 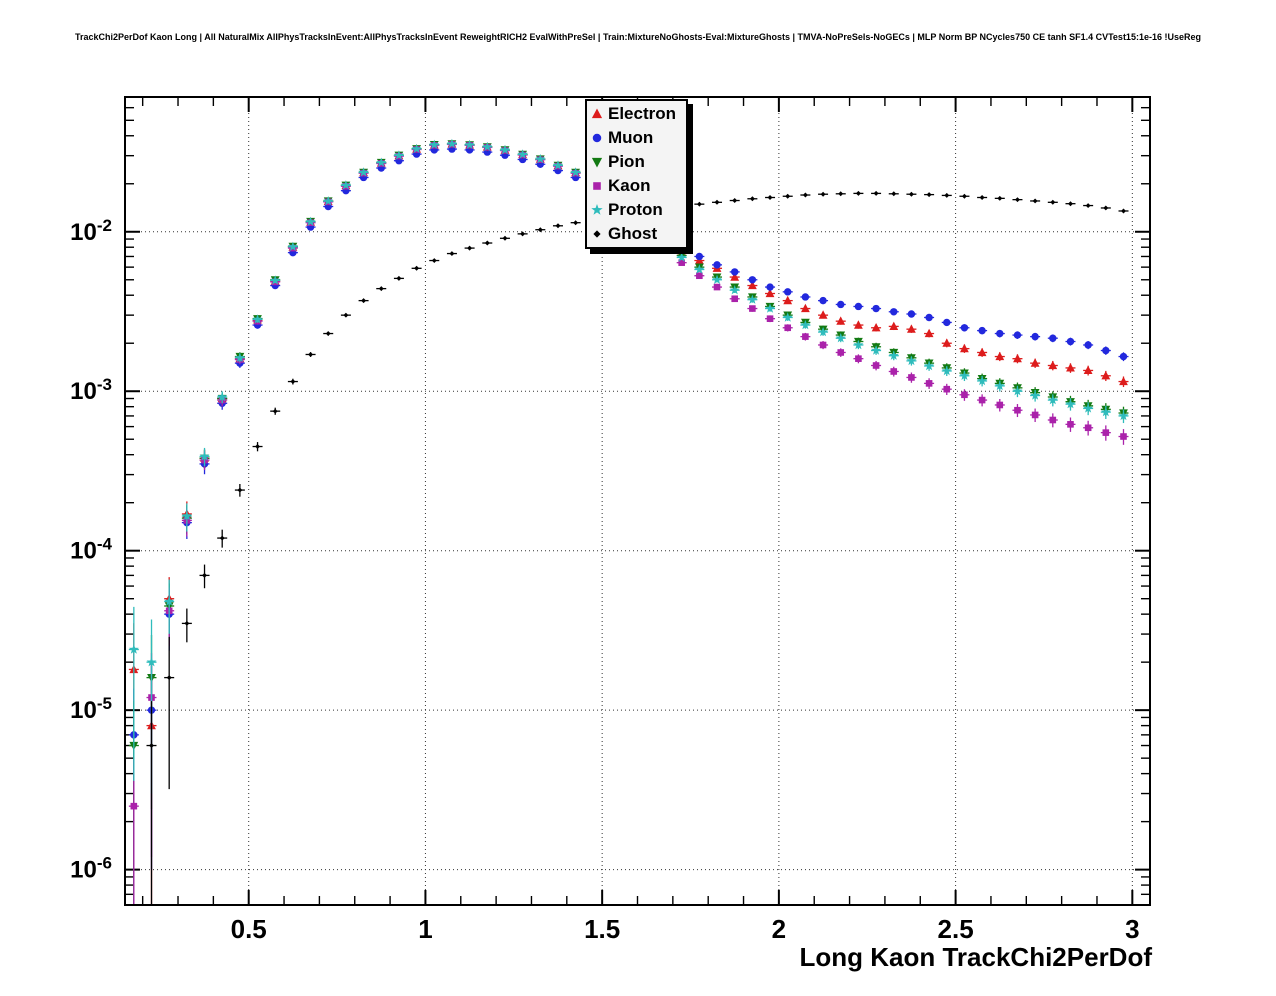 I want to click on legend-entry-electron: Electron, so click(x=636, y=114).